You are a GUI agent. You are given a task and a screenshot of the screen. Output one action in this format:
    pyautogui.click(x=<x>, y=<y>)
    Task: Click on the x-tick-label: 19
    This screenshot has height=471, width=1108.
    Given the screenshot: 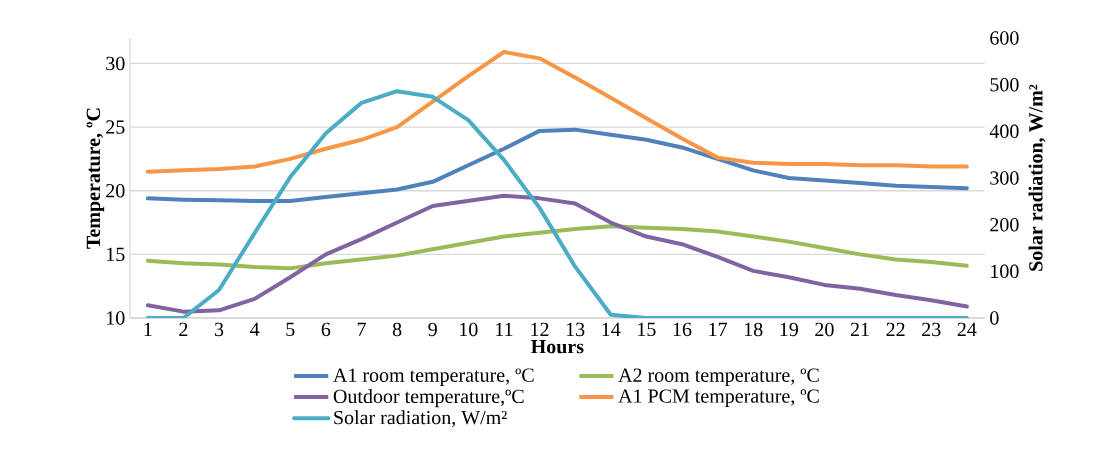 What is the action you would take?
    pyautogui.click(x=789, y=329)
    